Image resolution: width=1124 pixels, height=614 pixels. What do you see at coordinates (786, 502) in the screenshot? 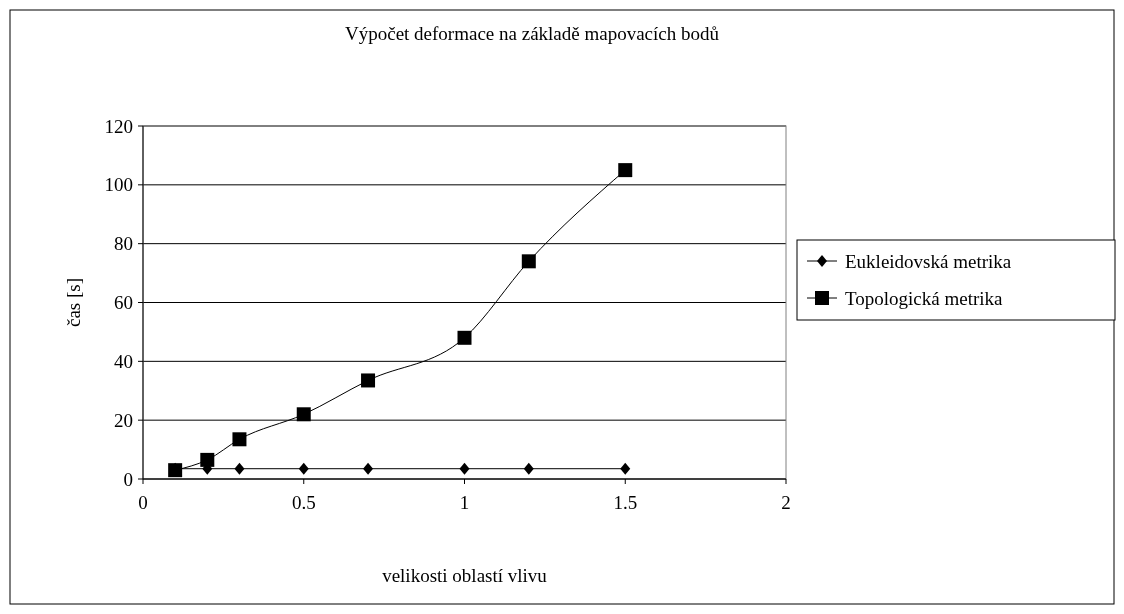
I see `x-tick-label: 2` at bounding box center [786, 502].